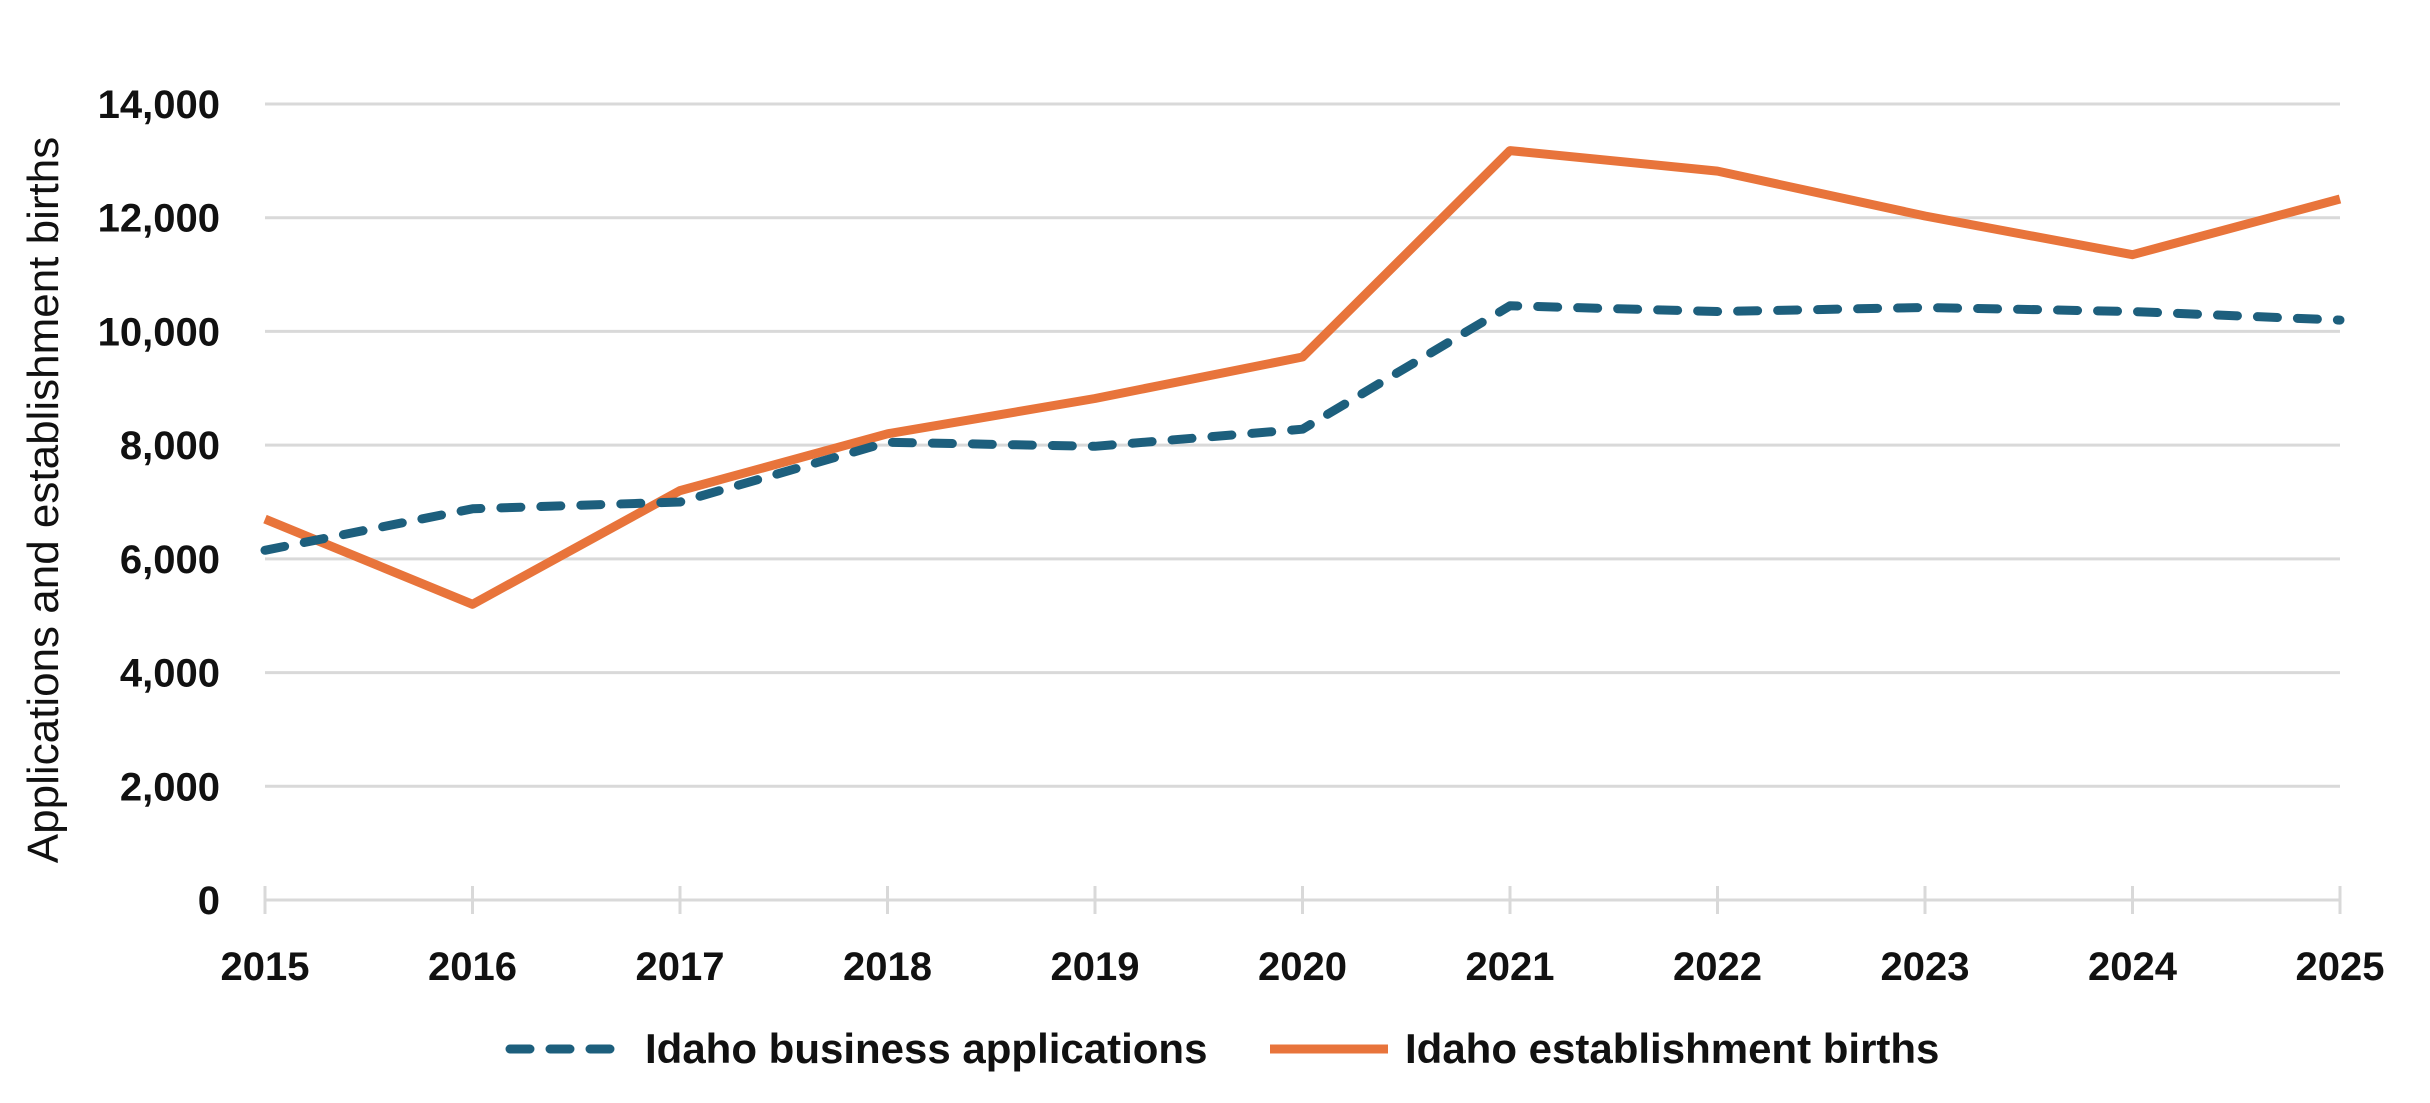 The width and height of the screenshot is (2430, 1103). What do you see at coordinates (2340, 967) in the screenshot?
I see `x-tick-label: 2025` at bounding box center [2340, 967].